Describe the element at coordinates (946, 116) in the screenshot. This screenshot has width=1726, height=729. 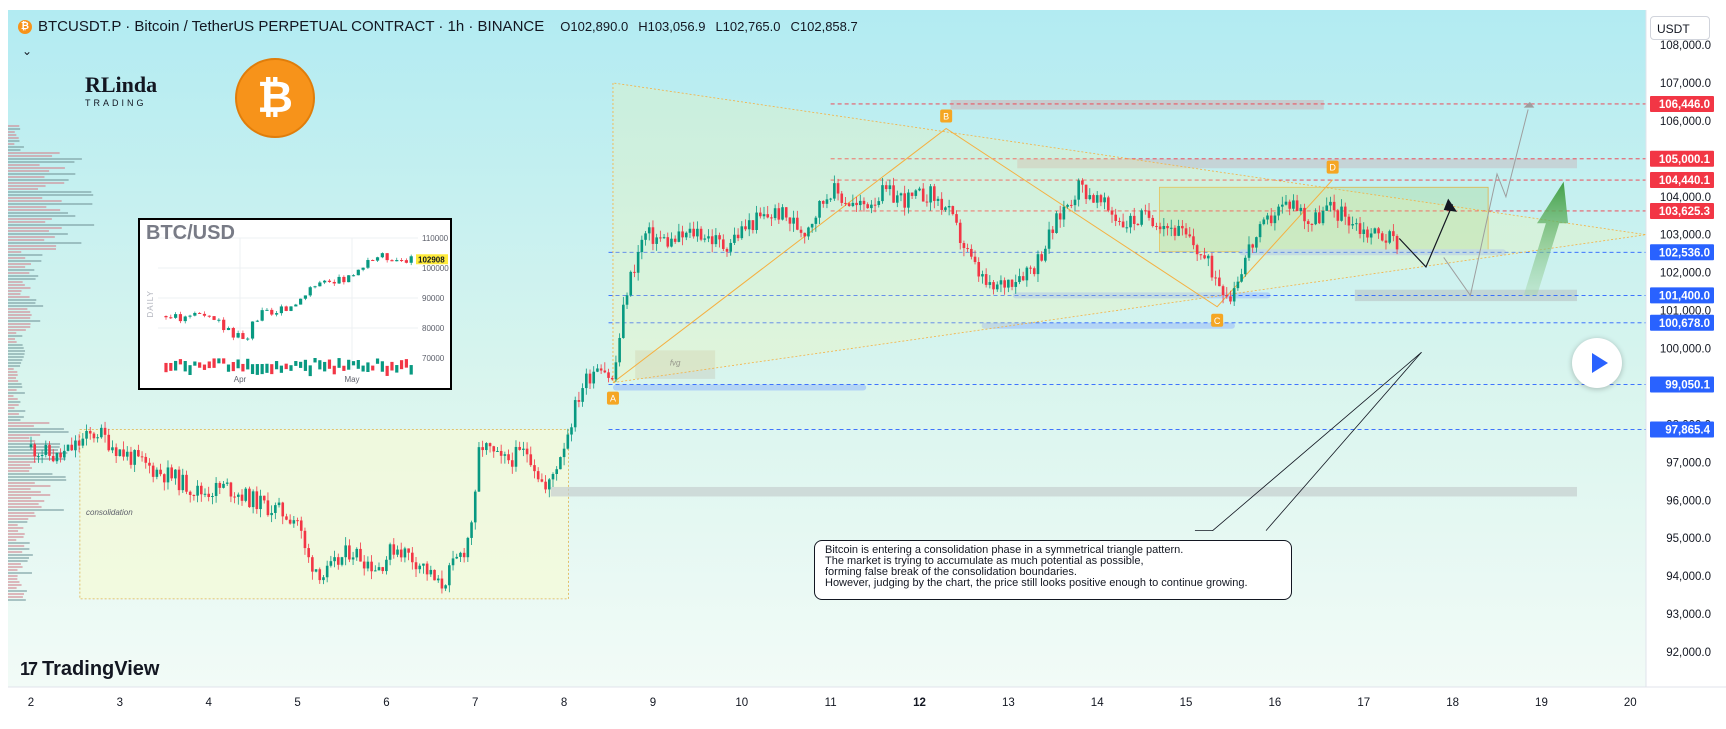
I see `pattern-point-b: B` at that location.